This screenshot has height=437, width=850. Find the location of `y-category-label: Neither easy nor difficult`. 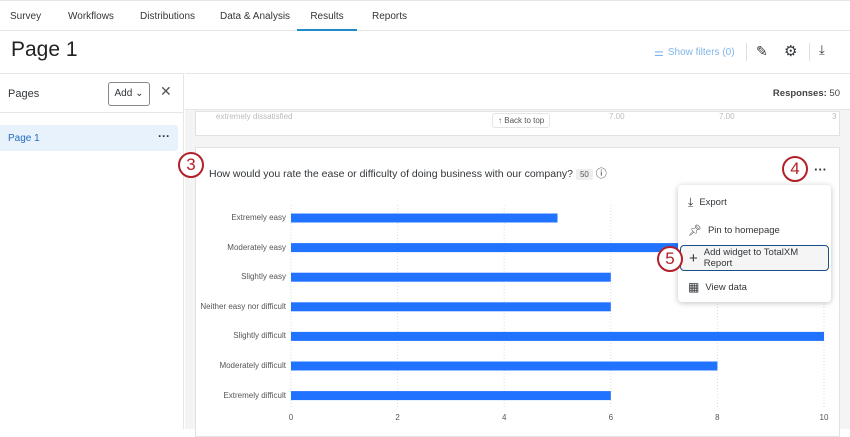

y-category-label: Neither easy nor difficult is located at coordinates (243, 306).